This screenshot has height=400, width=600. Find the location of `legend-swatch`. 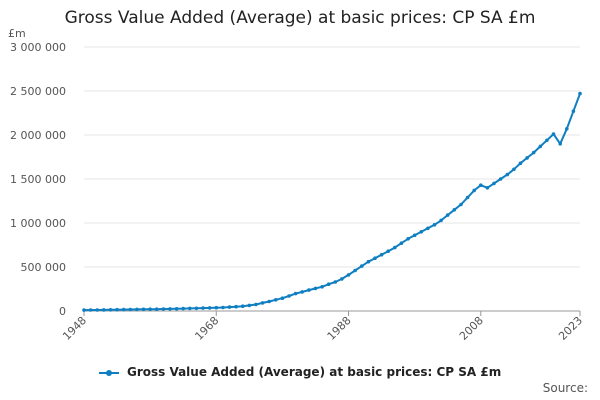

legend-swatch is located at coordinates (108, 373).